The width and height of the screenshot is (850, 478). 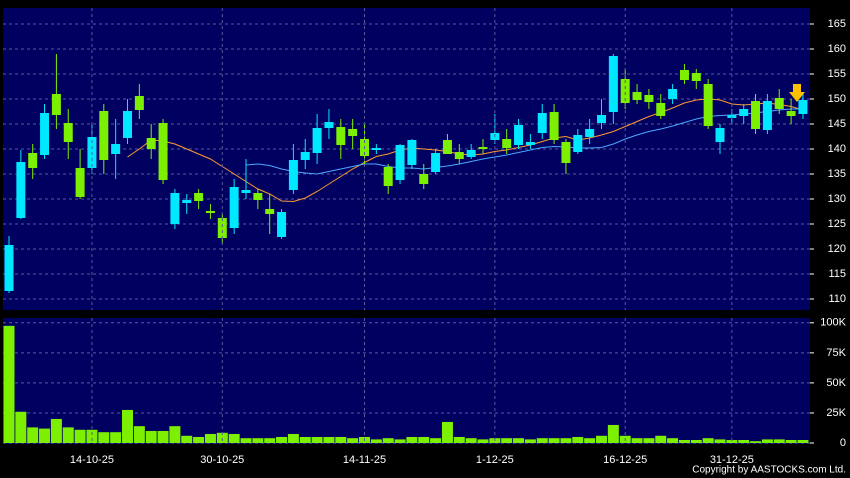 What do you see at coordinates (797, 93) in the screenshot?
I see `latest-arrow` at bounding box center [797, 93].